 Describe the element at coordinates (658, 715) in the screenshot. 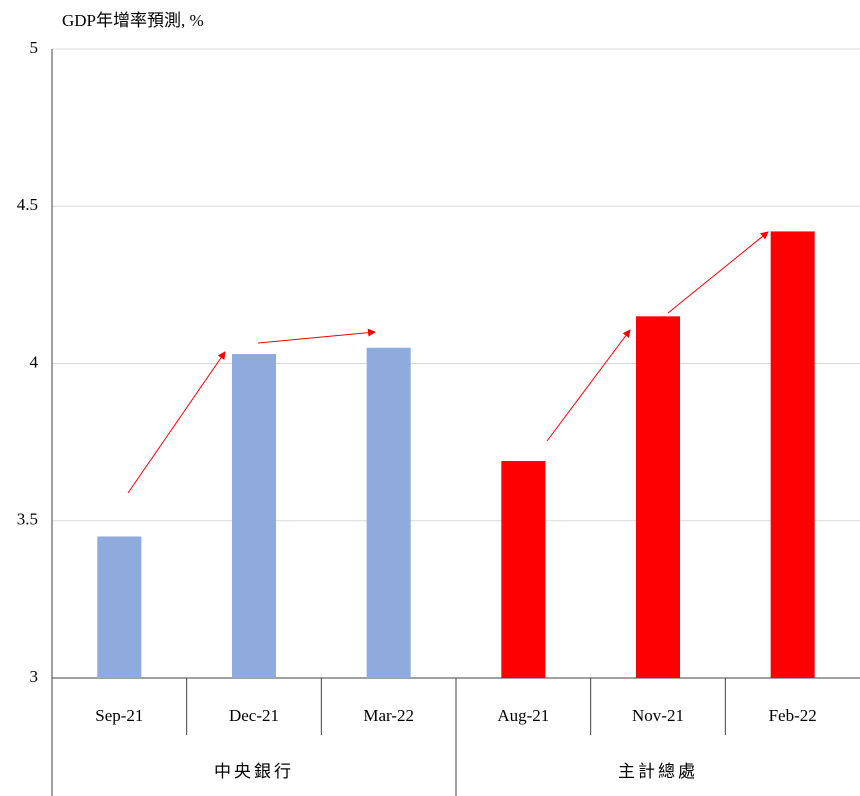

I see `x-tick-label: Nov-21` at that location.